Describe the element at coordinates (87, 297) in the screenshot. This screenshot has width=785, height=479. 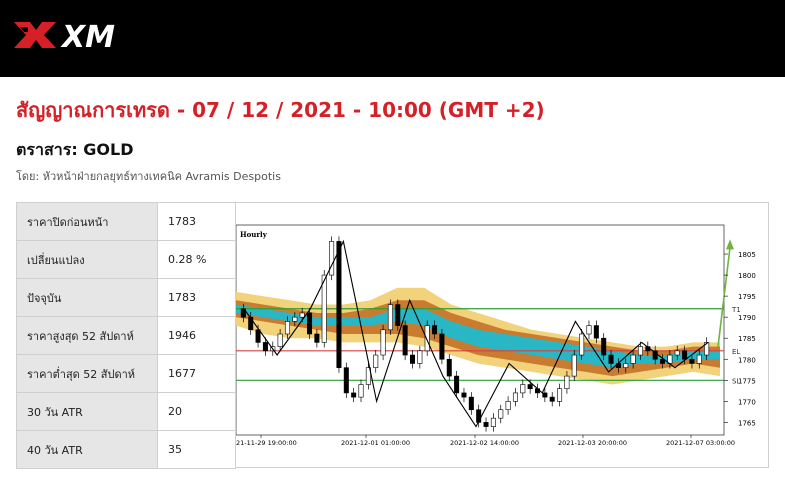
I see `stat-label: ปัจจุบัน` at that location.